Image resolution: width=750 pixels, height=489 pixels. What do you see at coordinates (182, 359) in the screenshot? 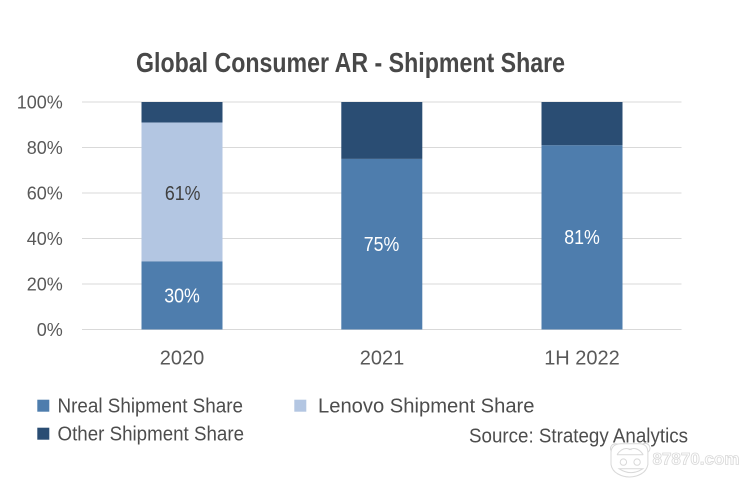
I see `svg-text: 2020` at bounding box center [182, 359].